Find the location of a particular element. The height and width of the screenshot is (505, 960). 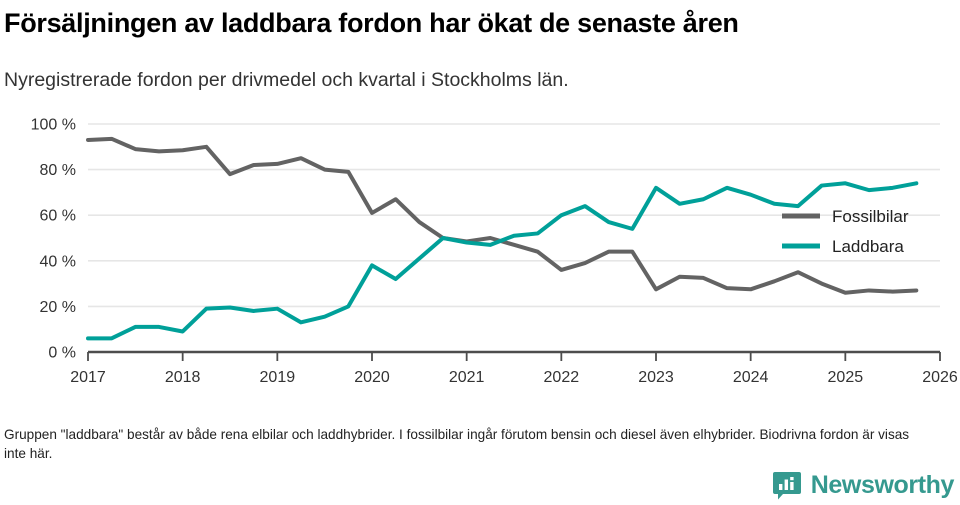

brand-logo: Newsworthy is located at coordinates (863, 485).